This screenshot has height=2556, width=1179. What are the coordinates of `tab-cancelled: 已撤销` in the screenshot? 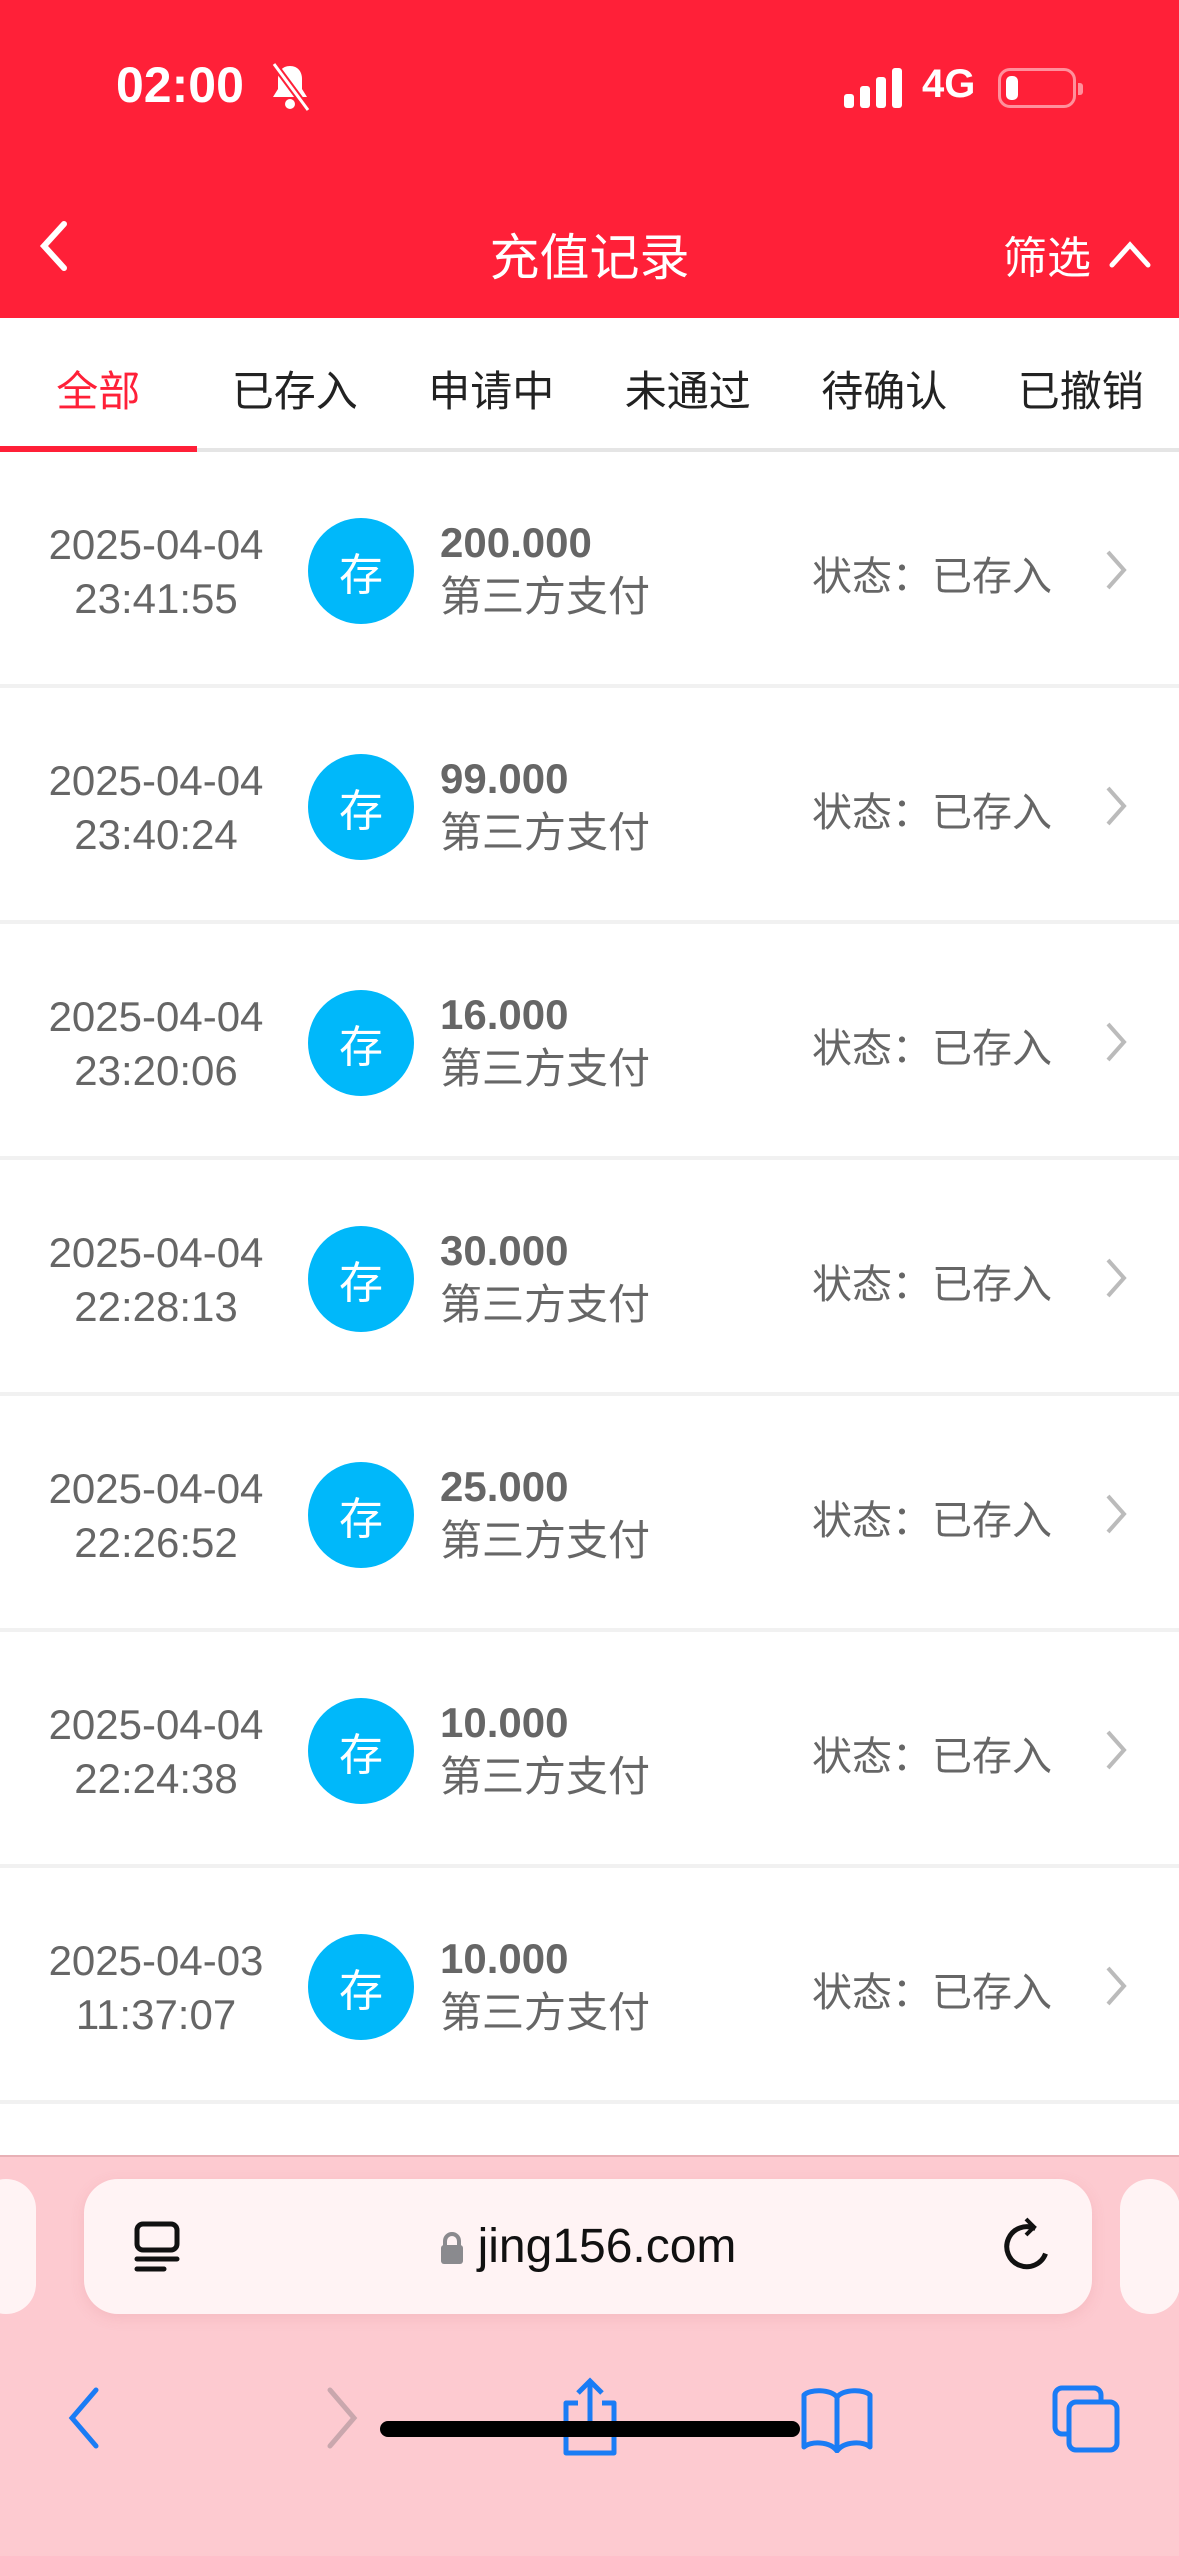 It's located at (1080, 391).